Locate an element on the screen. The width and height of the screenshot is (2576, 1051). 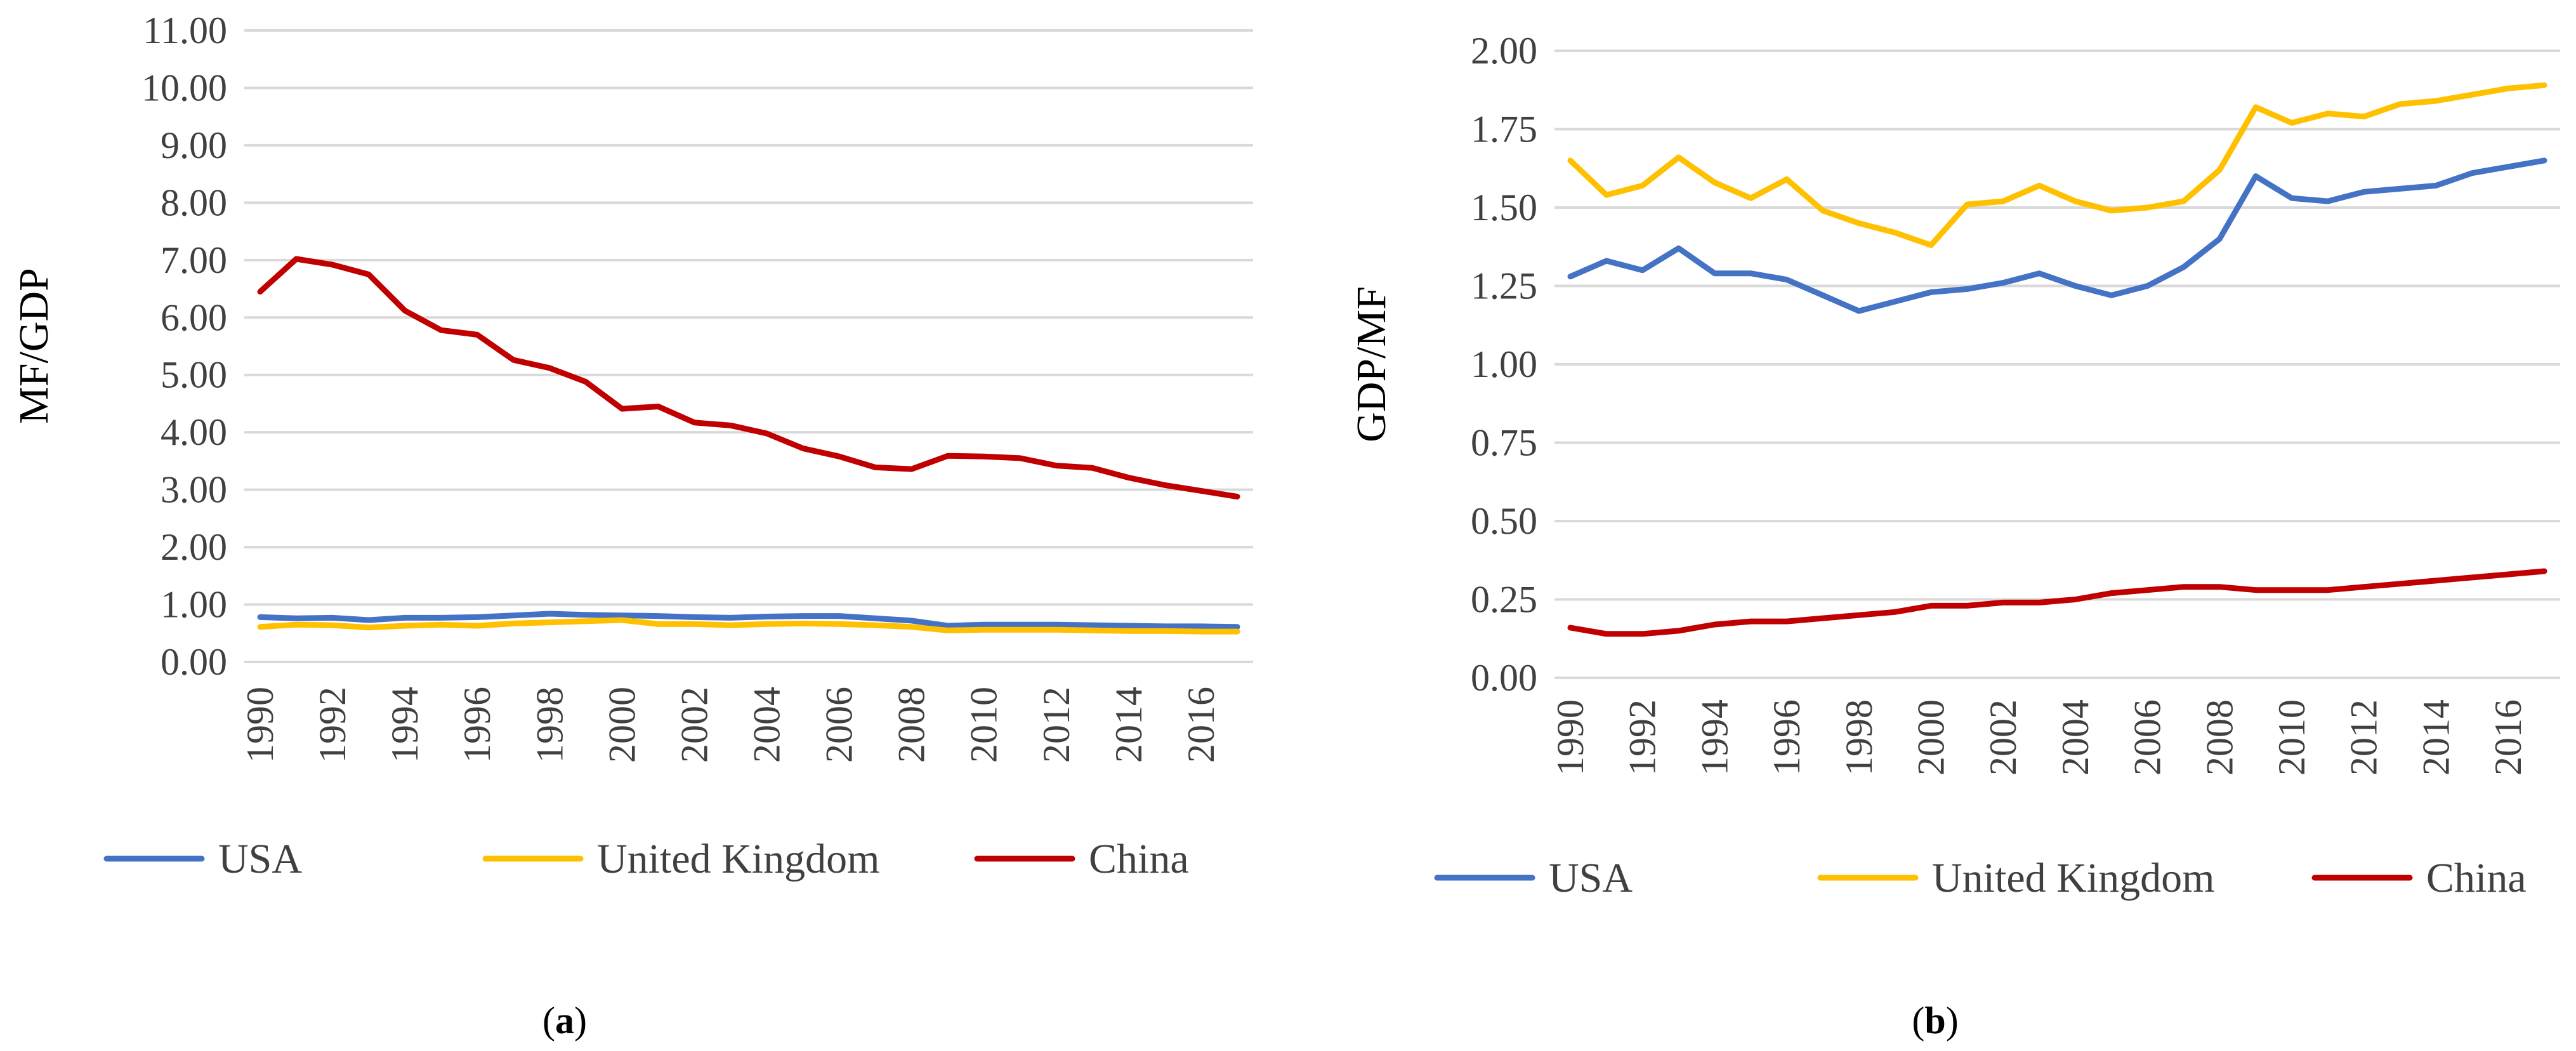
y-tick-label: 10.00 is located at coordinates (184, 88).